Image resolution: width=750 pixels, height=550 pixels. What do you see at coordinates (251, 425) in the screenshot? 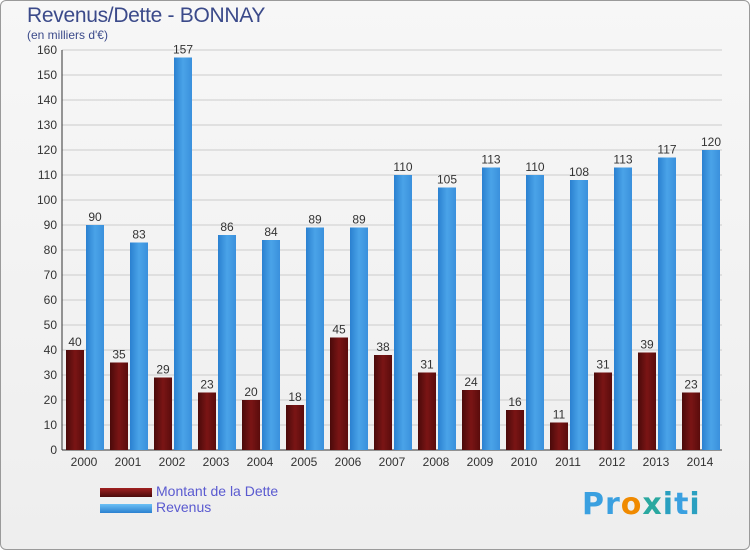
I see `bar-debt-2004` at bounding box center [251, 425].